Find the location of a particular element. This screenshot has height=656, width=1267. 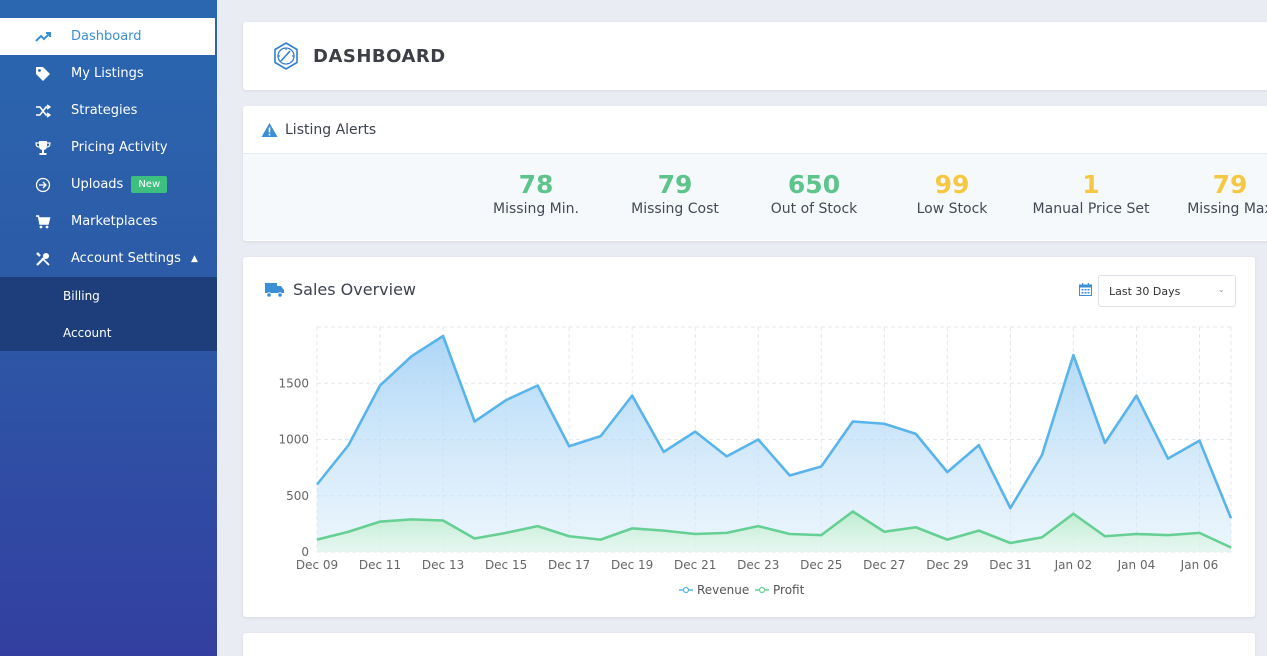

sidebar-item-strategies: Strategies is located at coordinates (108, 110).